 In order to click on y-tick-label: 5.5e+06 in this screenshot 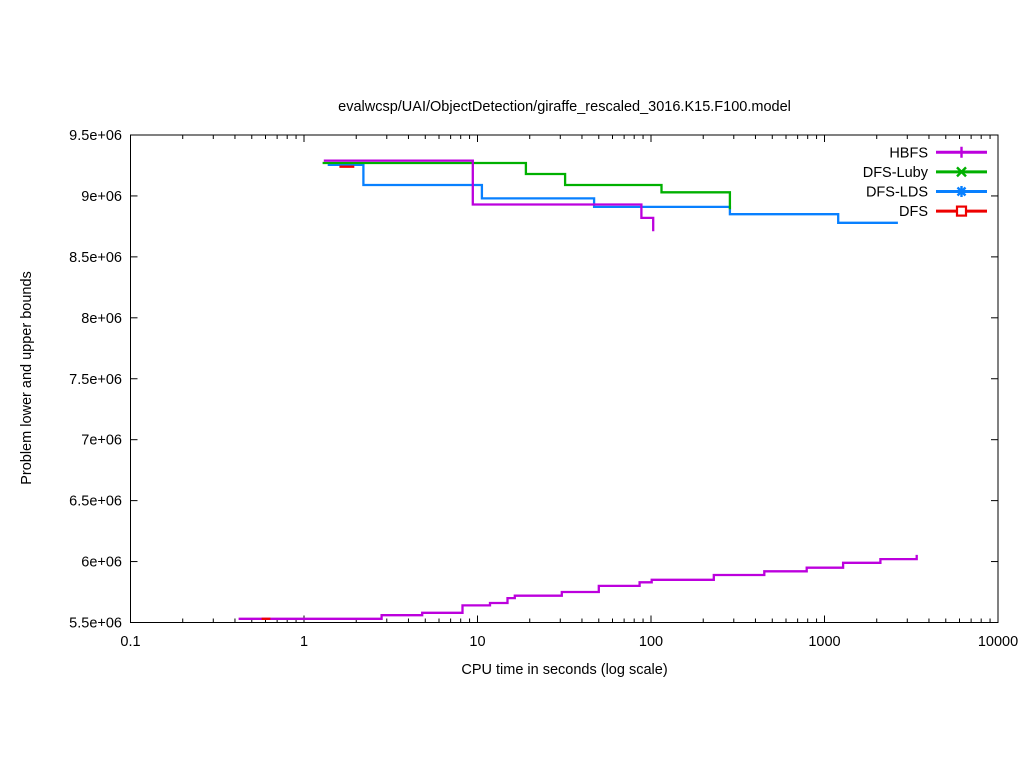, I will do `click(95, 624)`.